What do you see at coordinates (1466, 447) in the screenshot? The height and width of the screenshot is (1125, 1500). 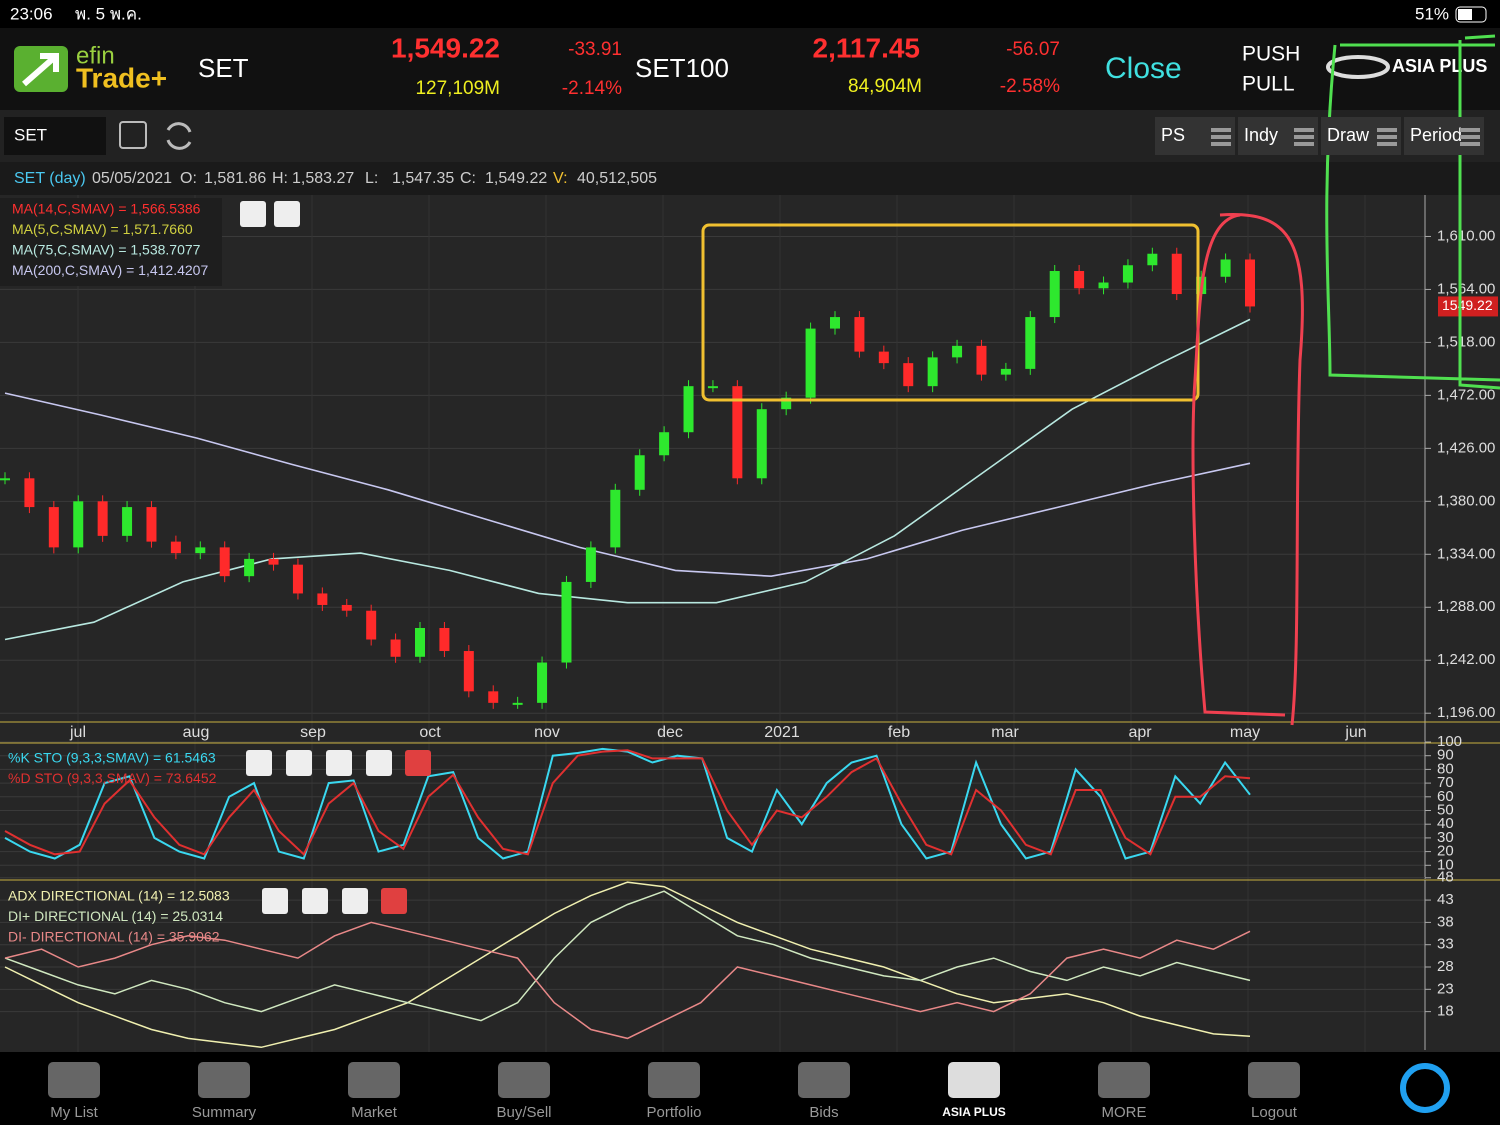 I see `y-tick-label: 1,426.00` at bounding box center [1466, 447].